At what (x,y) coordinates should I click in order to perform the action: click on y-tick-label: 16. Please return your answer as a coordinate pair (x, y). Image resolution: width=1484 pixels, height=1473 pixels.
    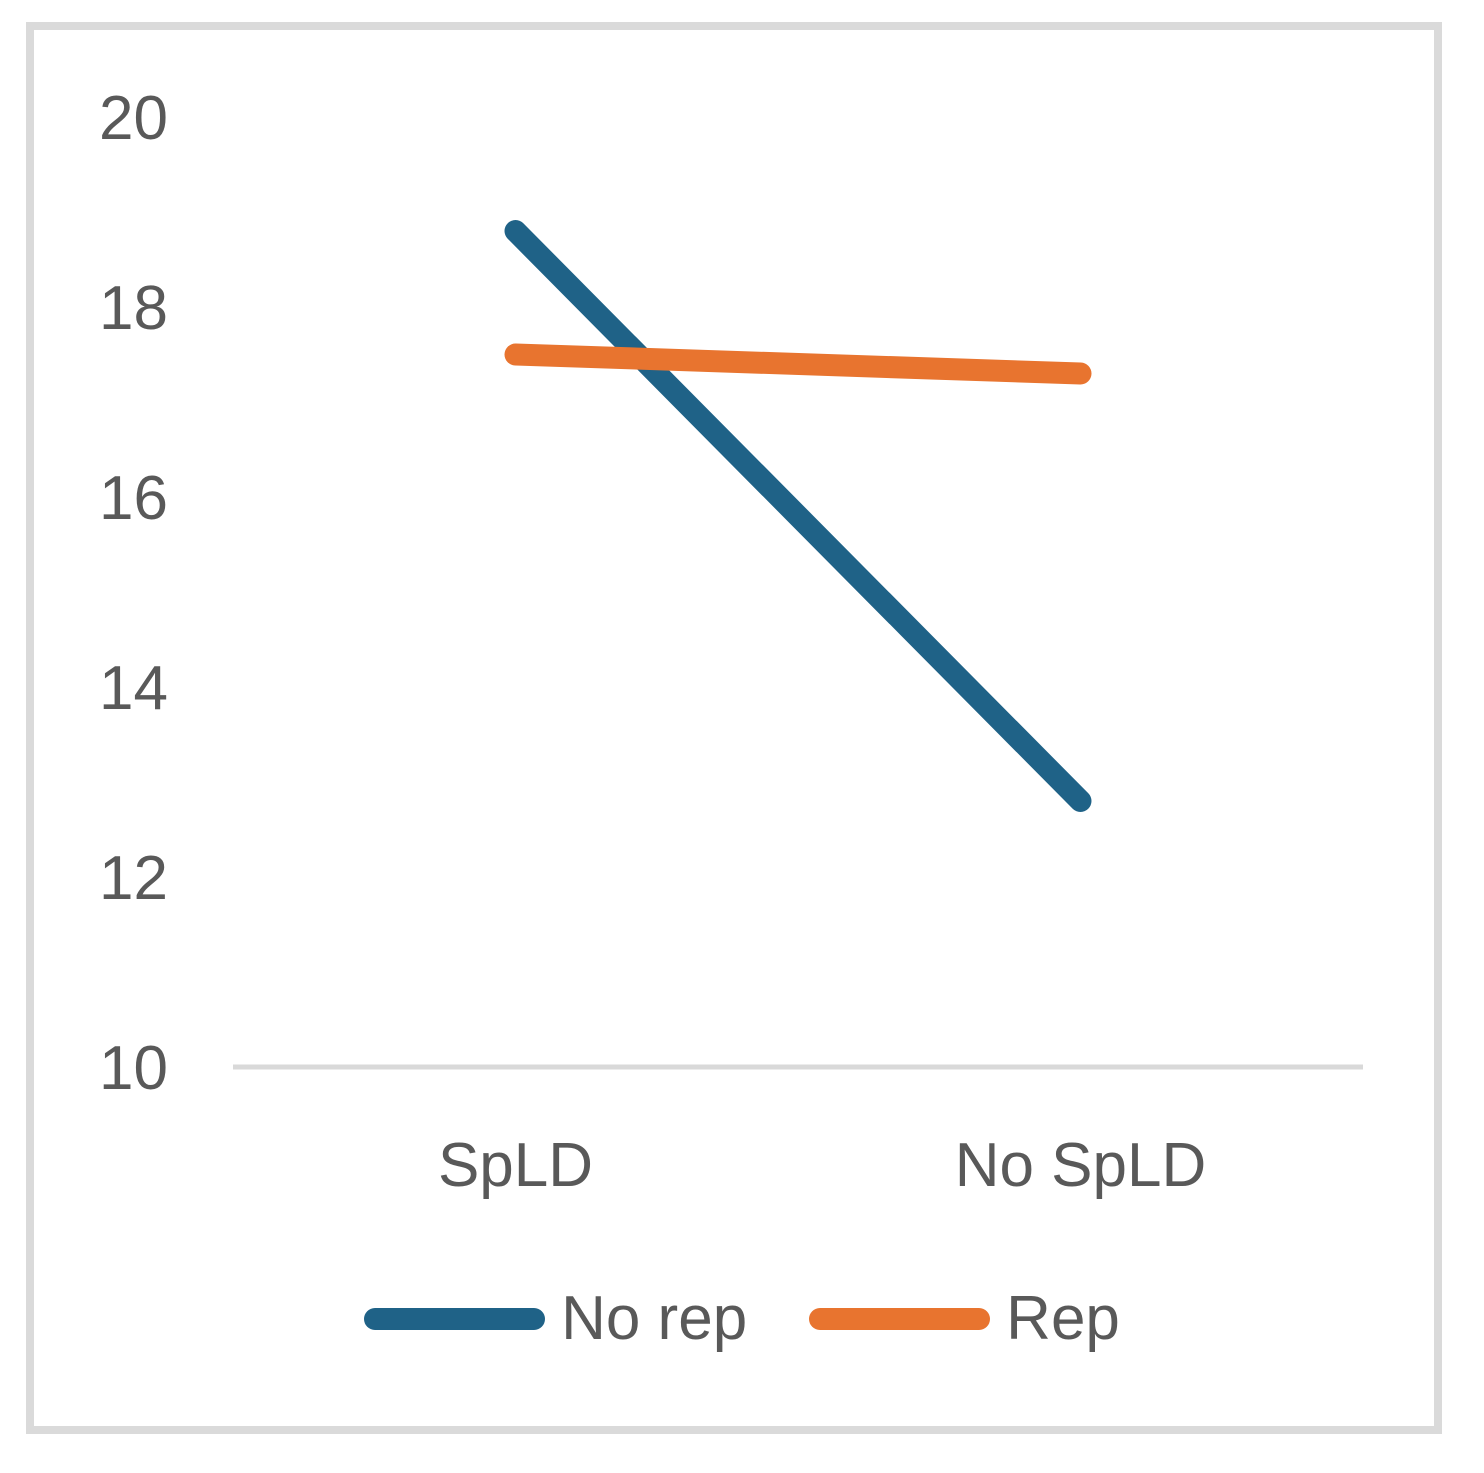
    Looking at the image, I should click on (133, 498).